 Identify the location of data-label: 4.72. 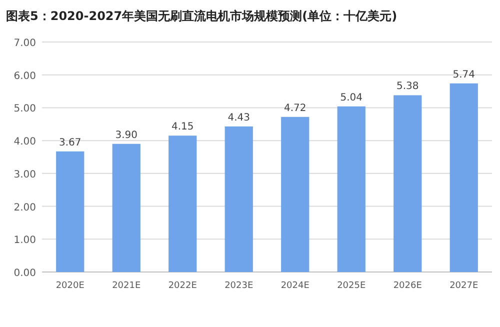
(295, 108).